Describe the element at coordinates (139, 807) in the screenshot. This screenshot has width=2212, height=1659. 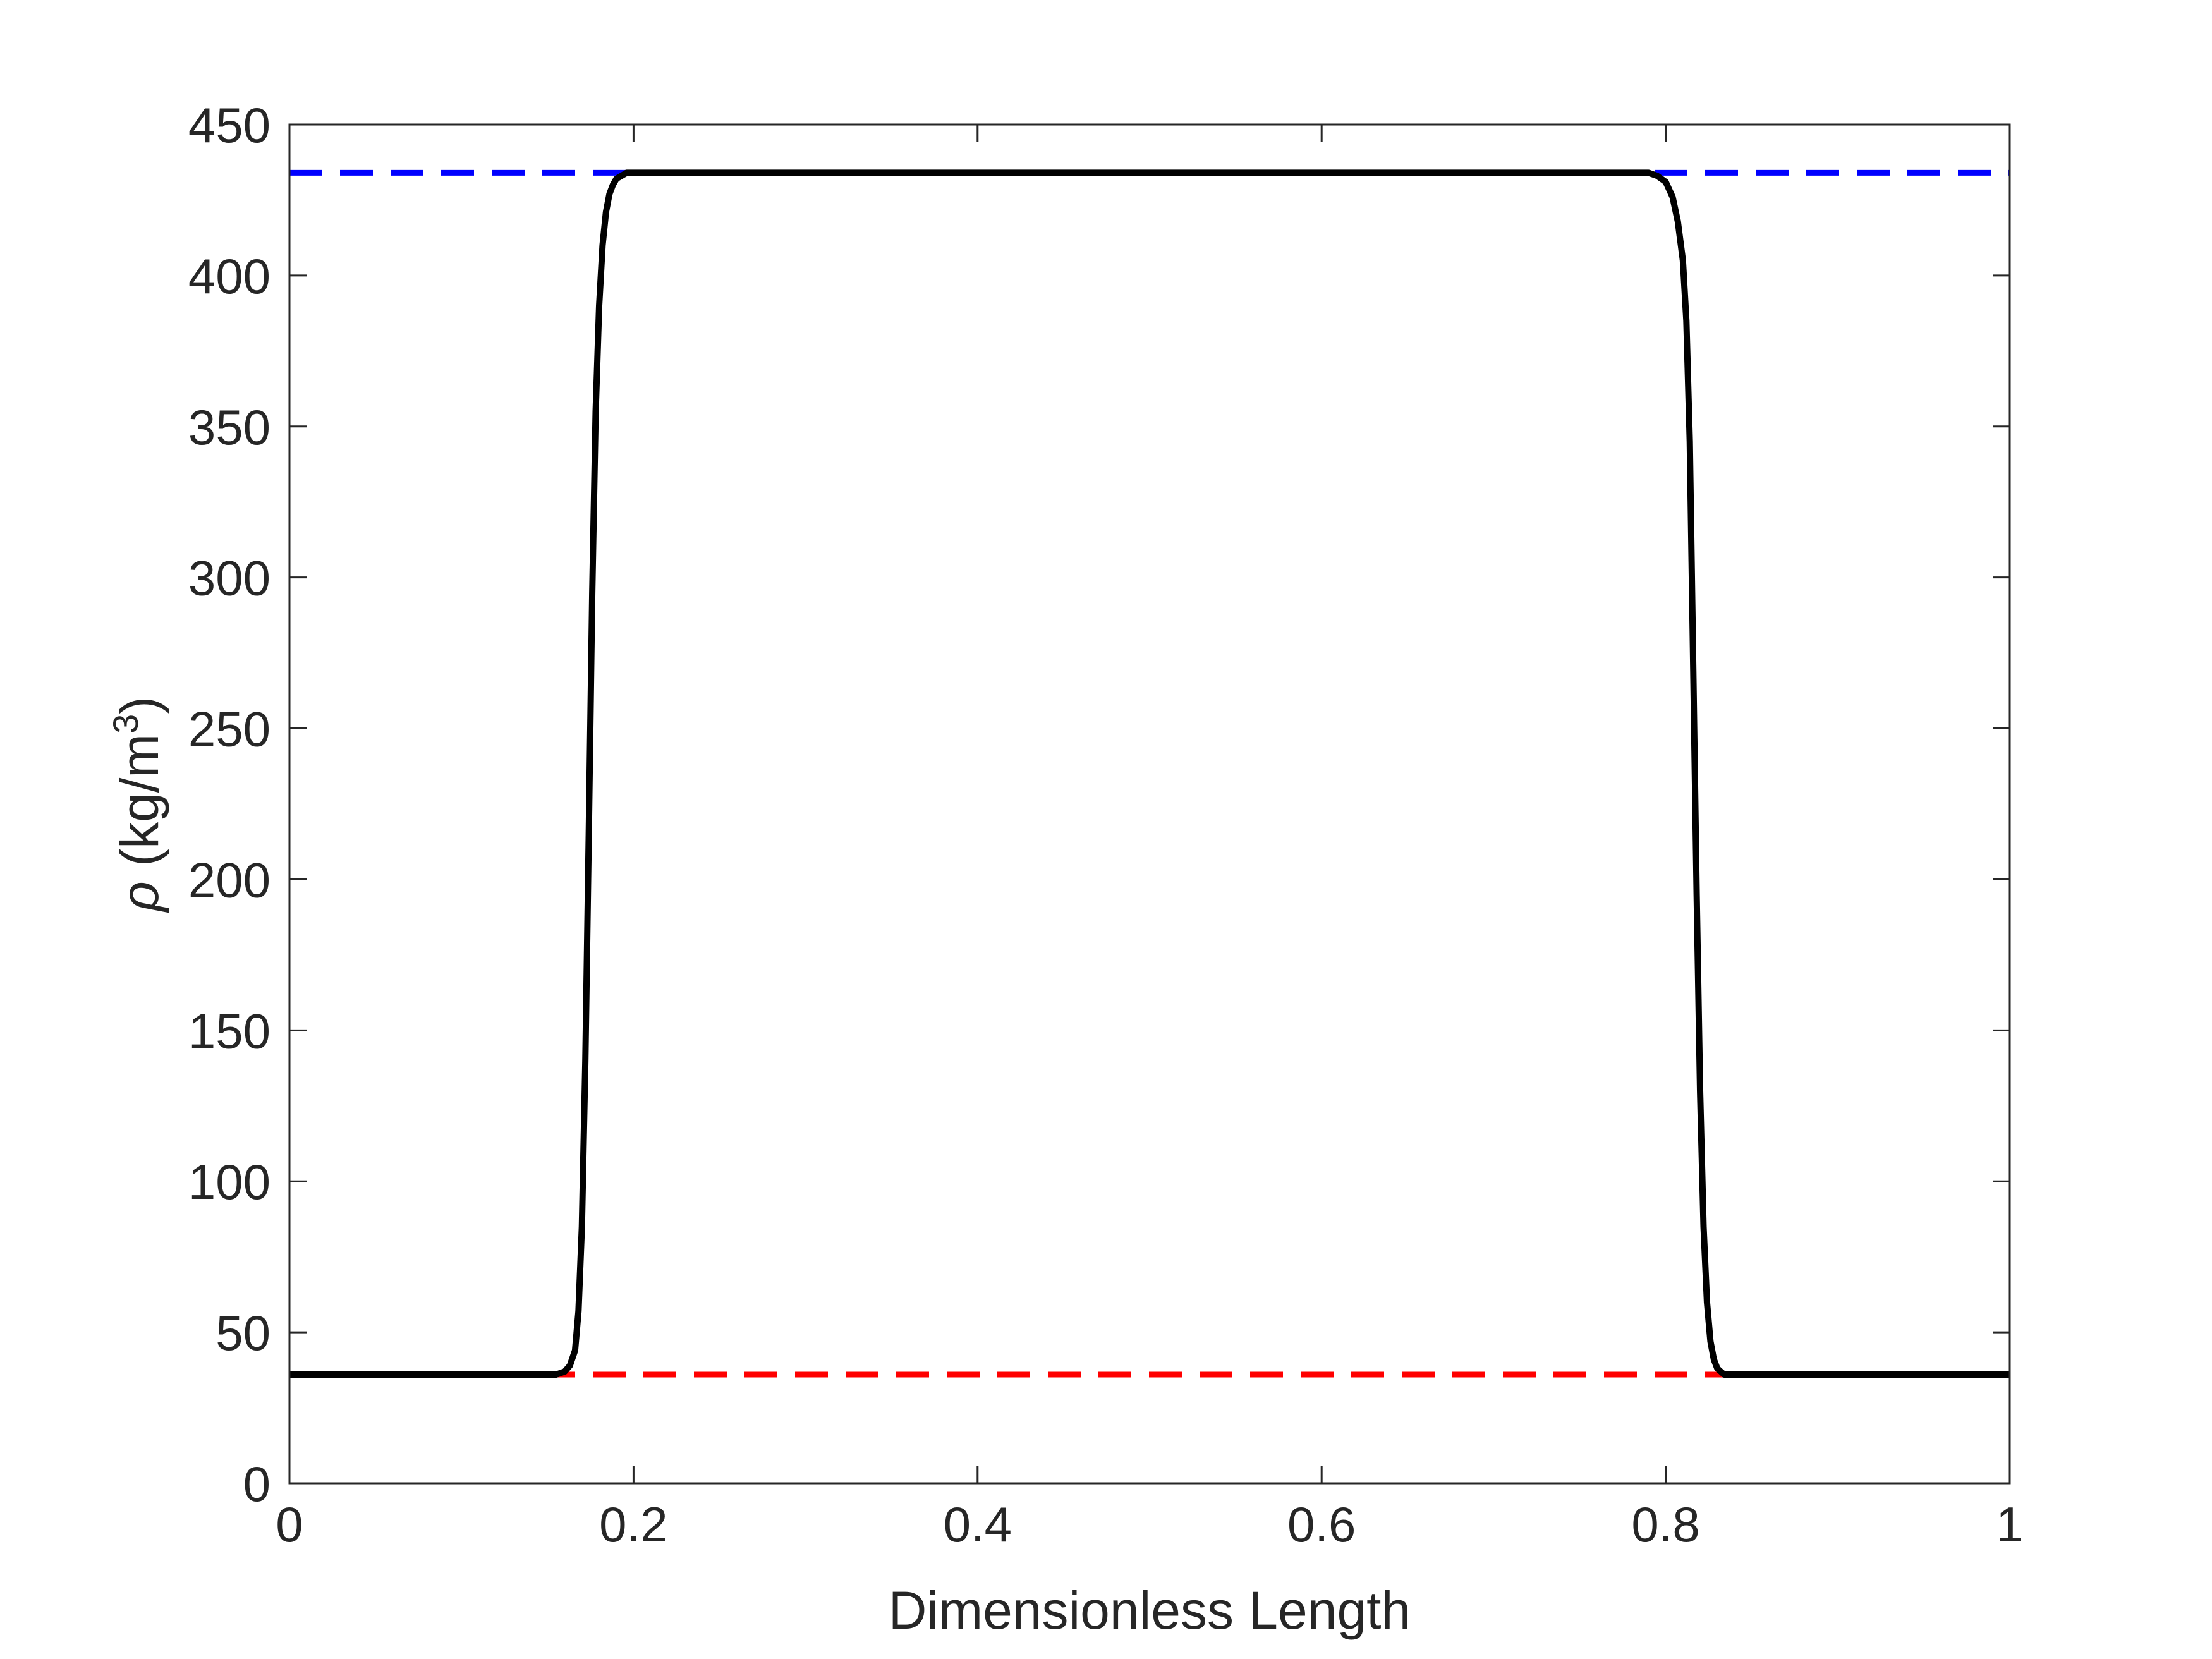
I see `y-axis-label-units: (kg/m` at that location.